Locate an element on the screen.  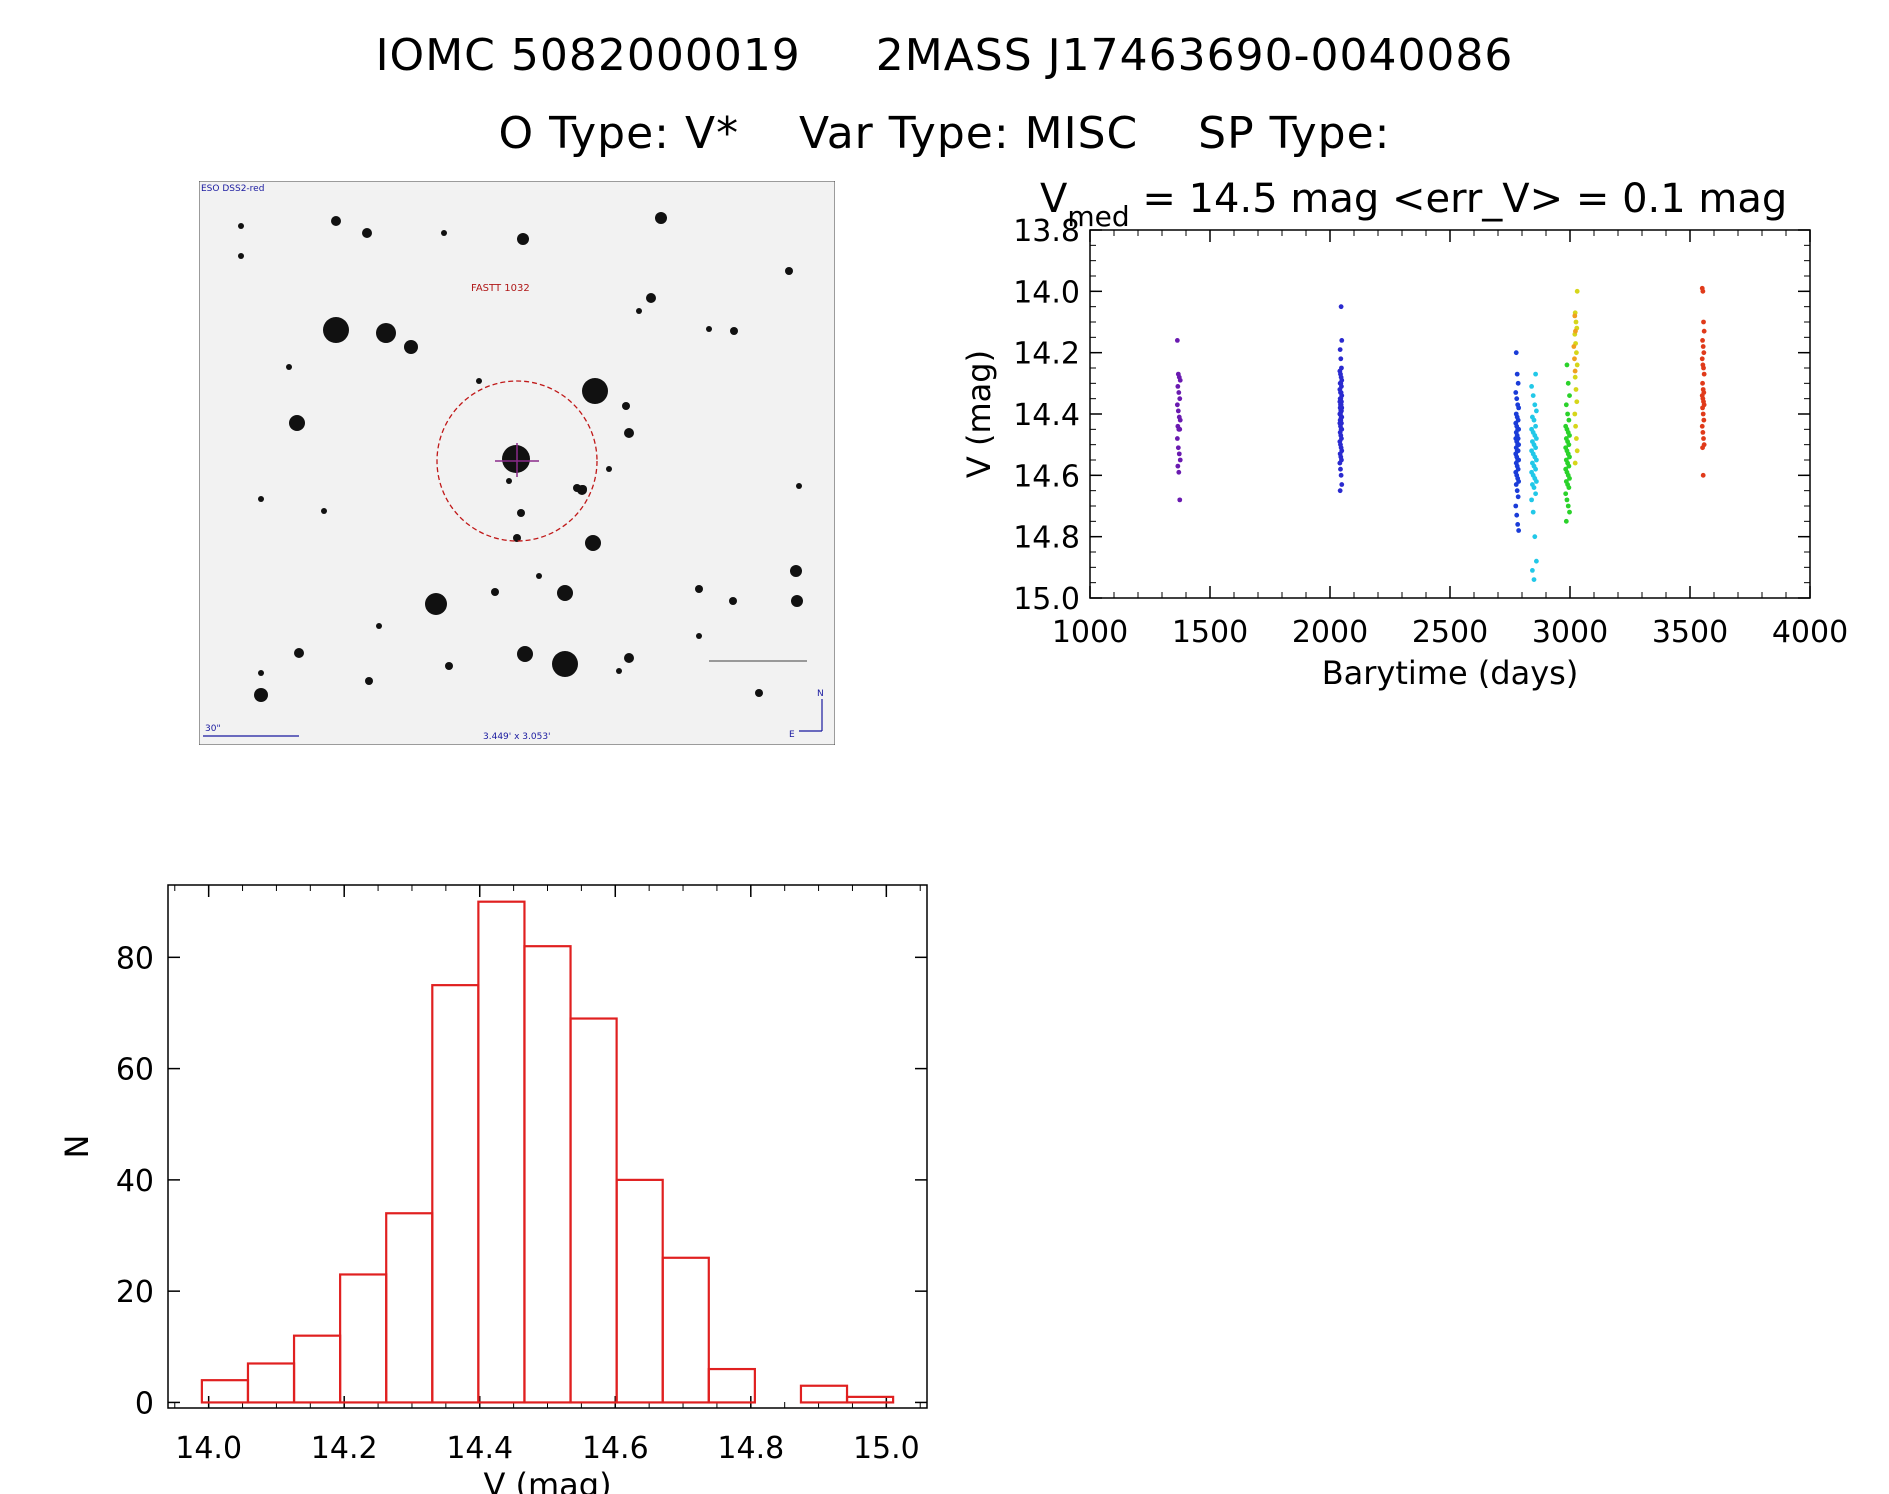
lc-x-tick-label: 1500 is located at coordinates (1210, 632).